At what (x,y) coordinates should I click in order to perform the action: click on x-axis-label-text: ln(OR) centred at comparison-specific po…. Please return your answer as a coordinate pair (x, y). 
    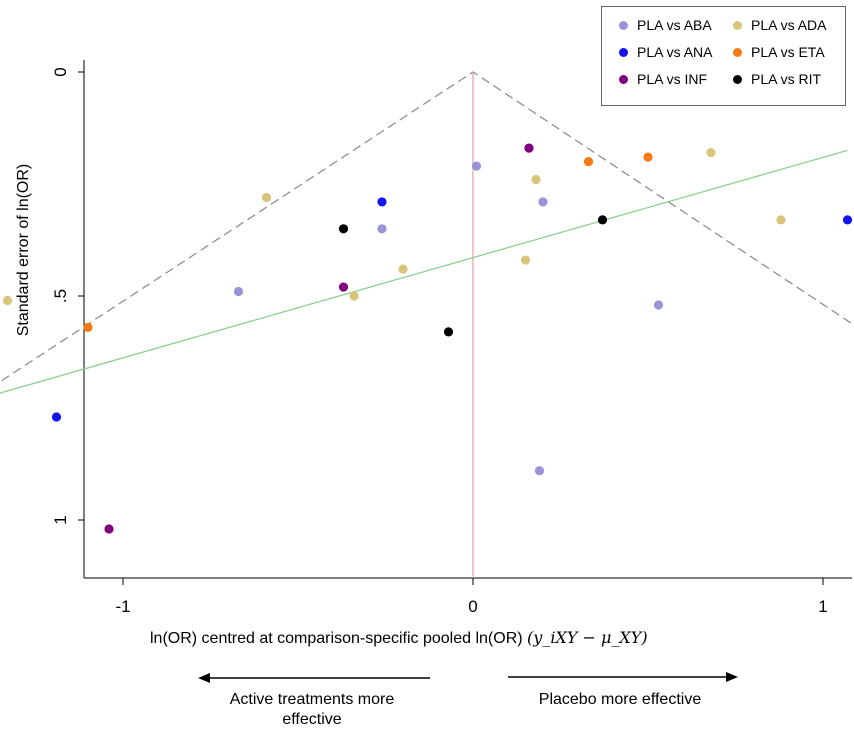
    Looking at the image, I should click on (336, 638).